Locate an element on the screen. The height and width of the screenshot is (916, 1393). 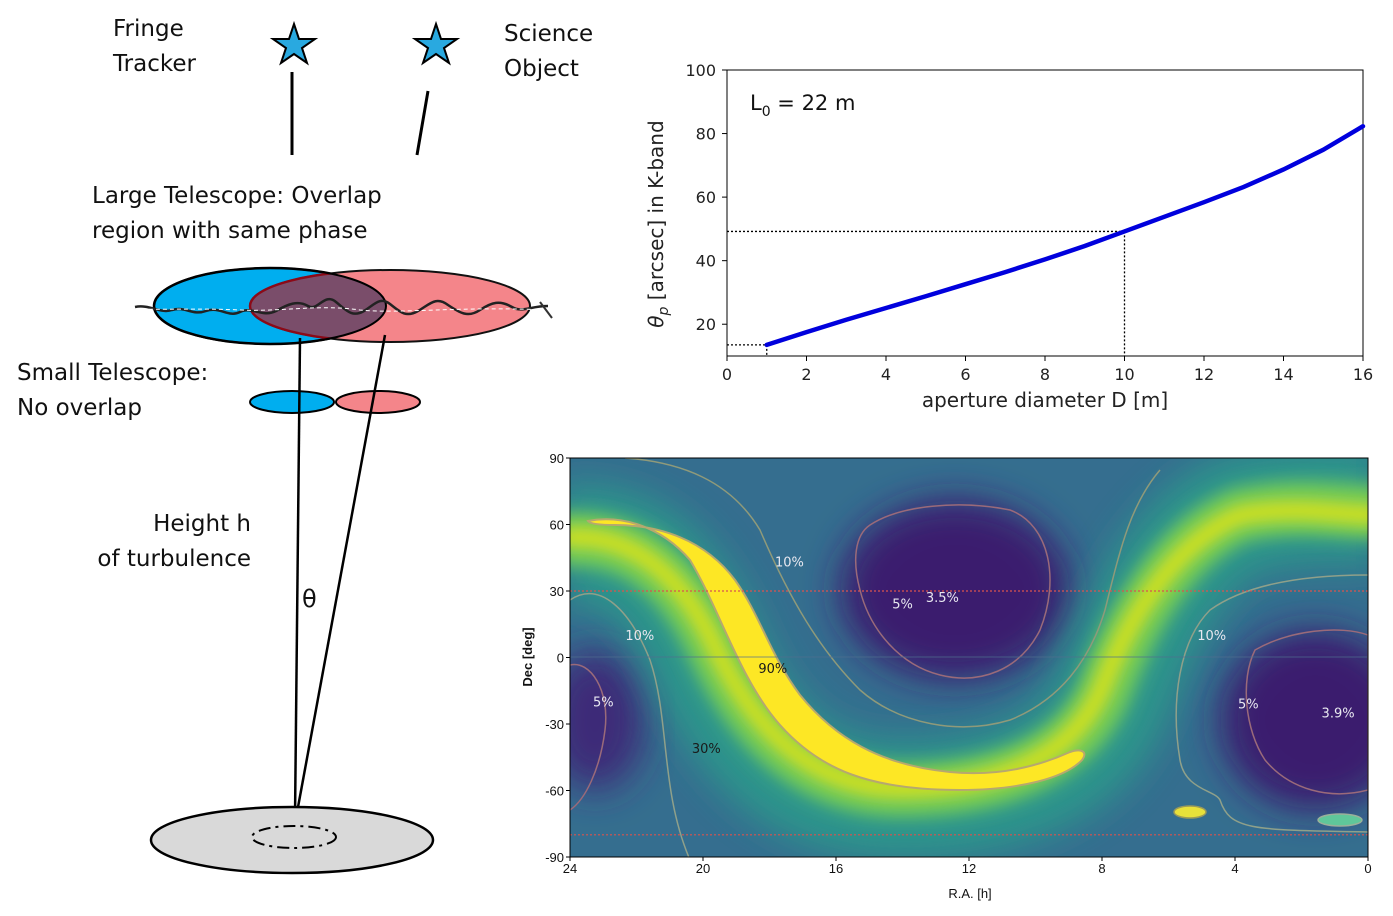
x-tick-label-4: 8 is located at coordinates (1045, 374).